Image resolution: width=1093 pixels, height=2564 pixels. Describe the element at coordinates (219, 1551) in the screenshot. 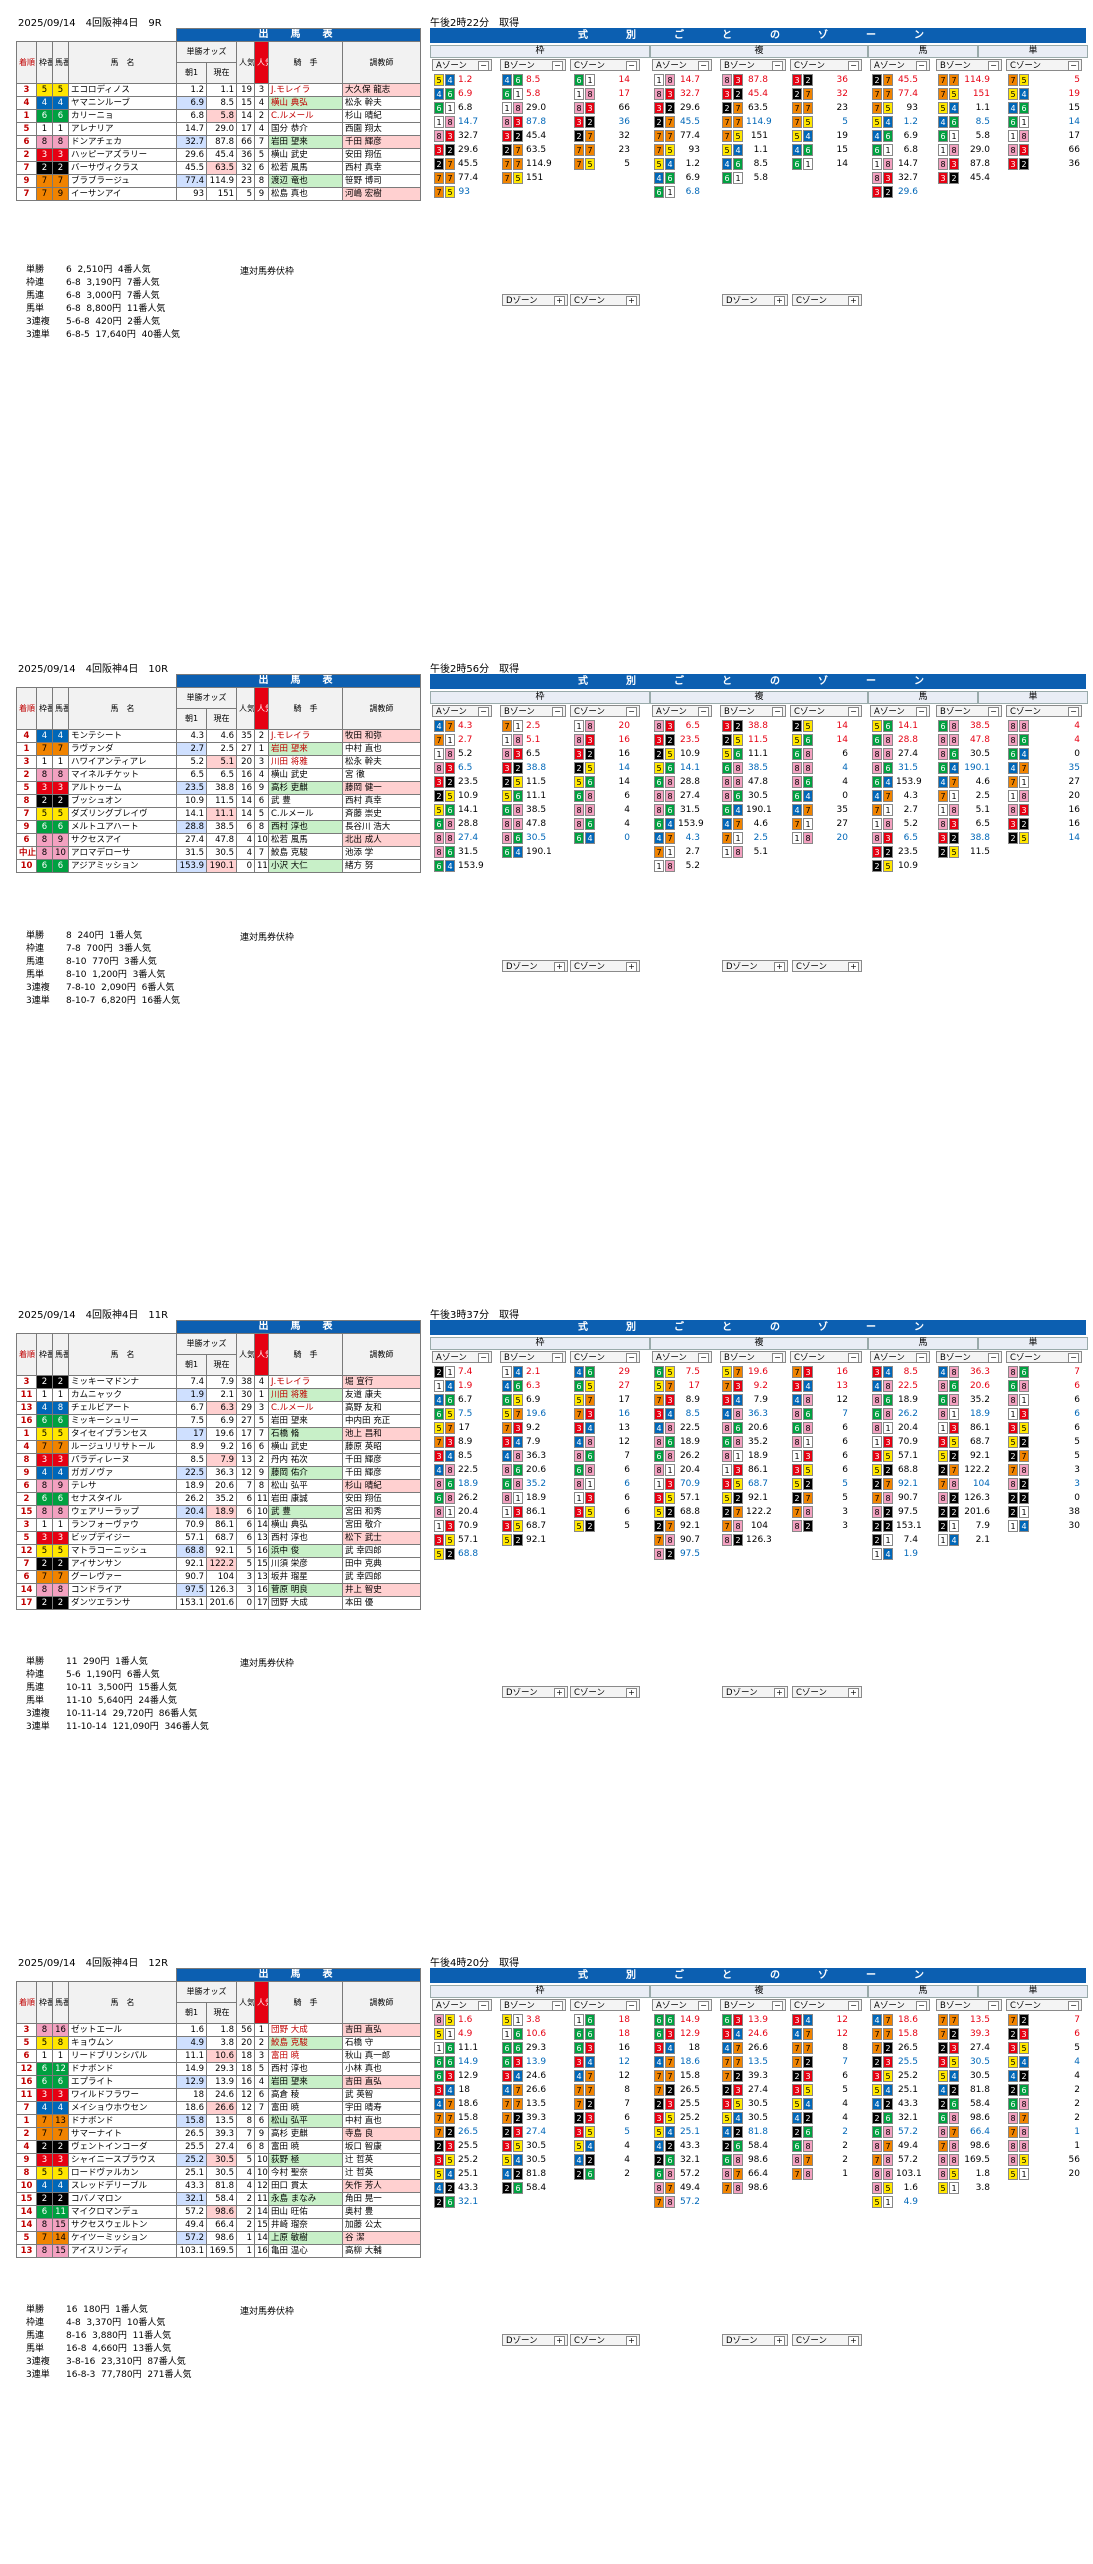

I see `table-row: 12 5 5 マトラコーニッシュ 68.8 92.1 5 16 浜中 俊武 幸四郎` at that location.